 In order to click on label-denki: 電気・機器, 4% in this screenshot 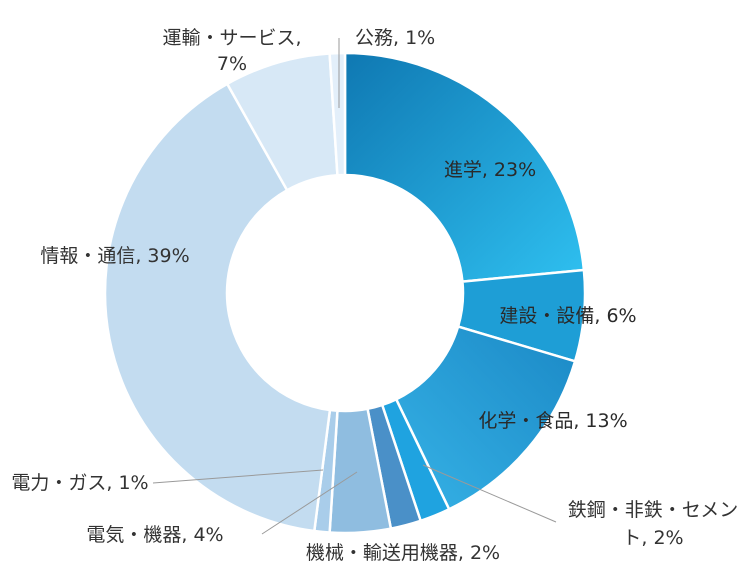, I will do `click(154, 535)`.